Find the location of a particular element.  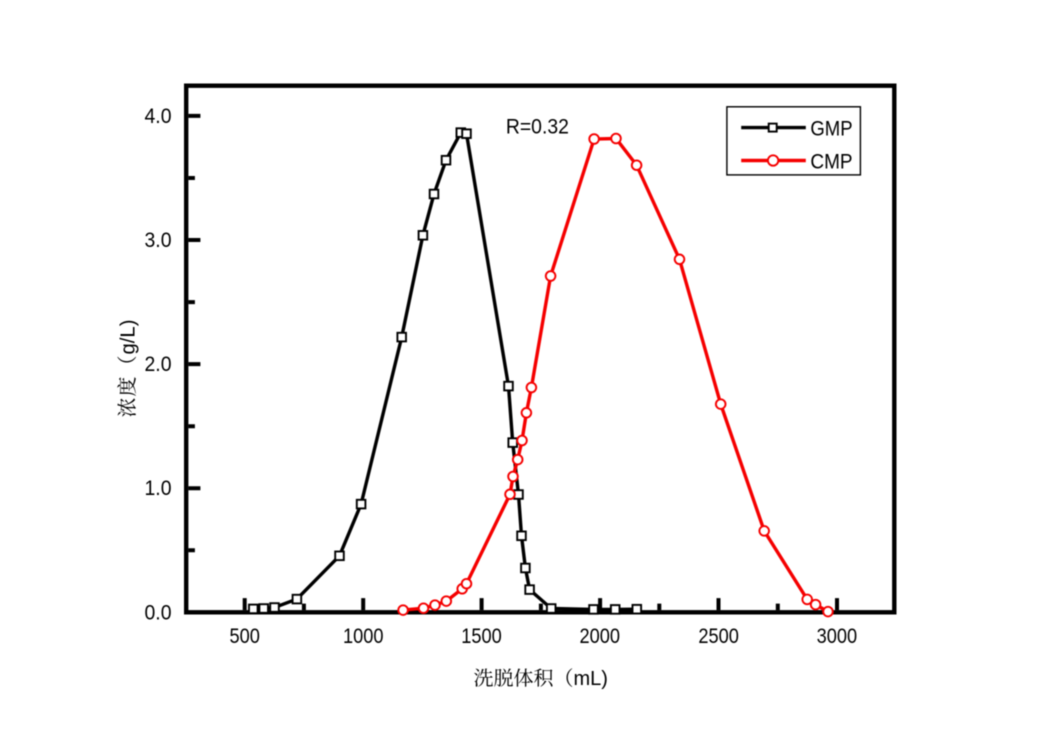

svg-text: 4.0 is located at coordinates (158, 116).